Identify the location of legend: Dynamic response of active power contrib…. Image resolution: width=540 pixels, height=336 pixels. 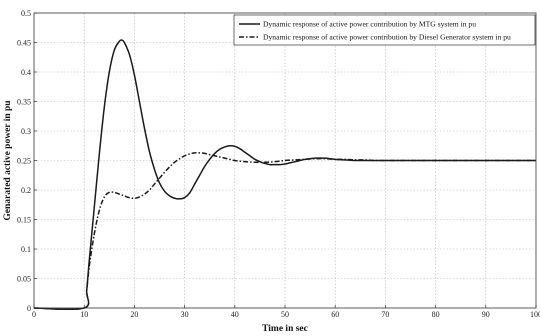
(384, 30).